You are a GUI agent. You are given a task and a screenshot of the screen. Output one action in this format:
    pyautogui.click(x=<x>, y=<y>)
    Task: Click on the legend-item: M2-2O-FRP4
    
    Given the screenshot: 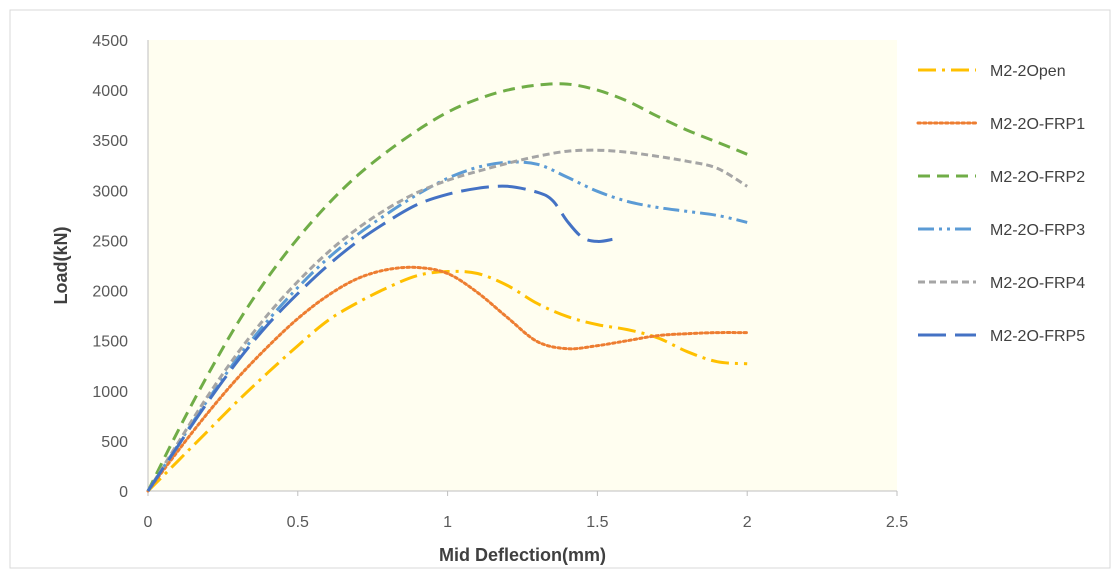 What is the action you would take?
    pyautogui.click(x=1001, y=283)
    